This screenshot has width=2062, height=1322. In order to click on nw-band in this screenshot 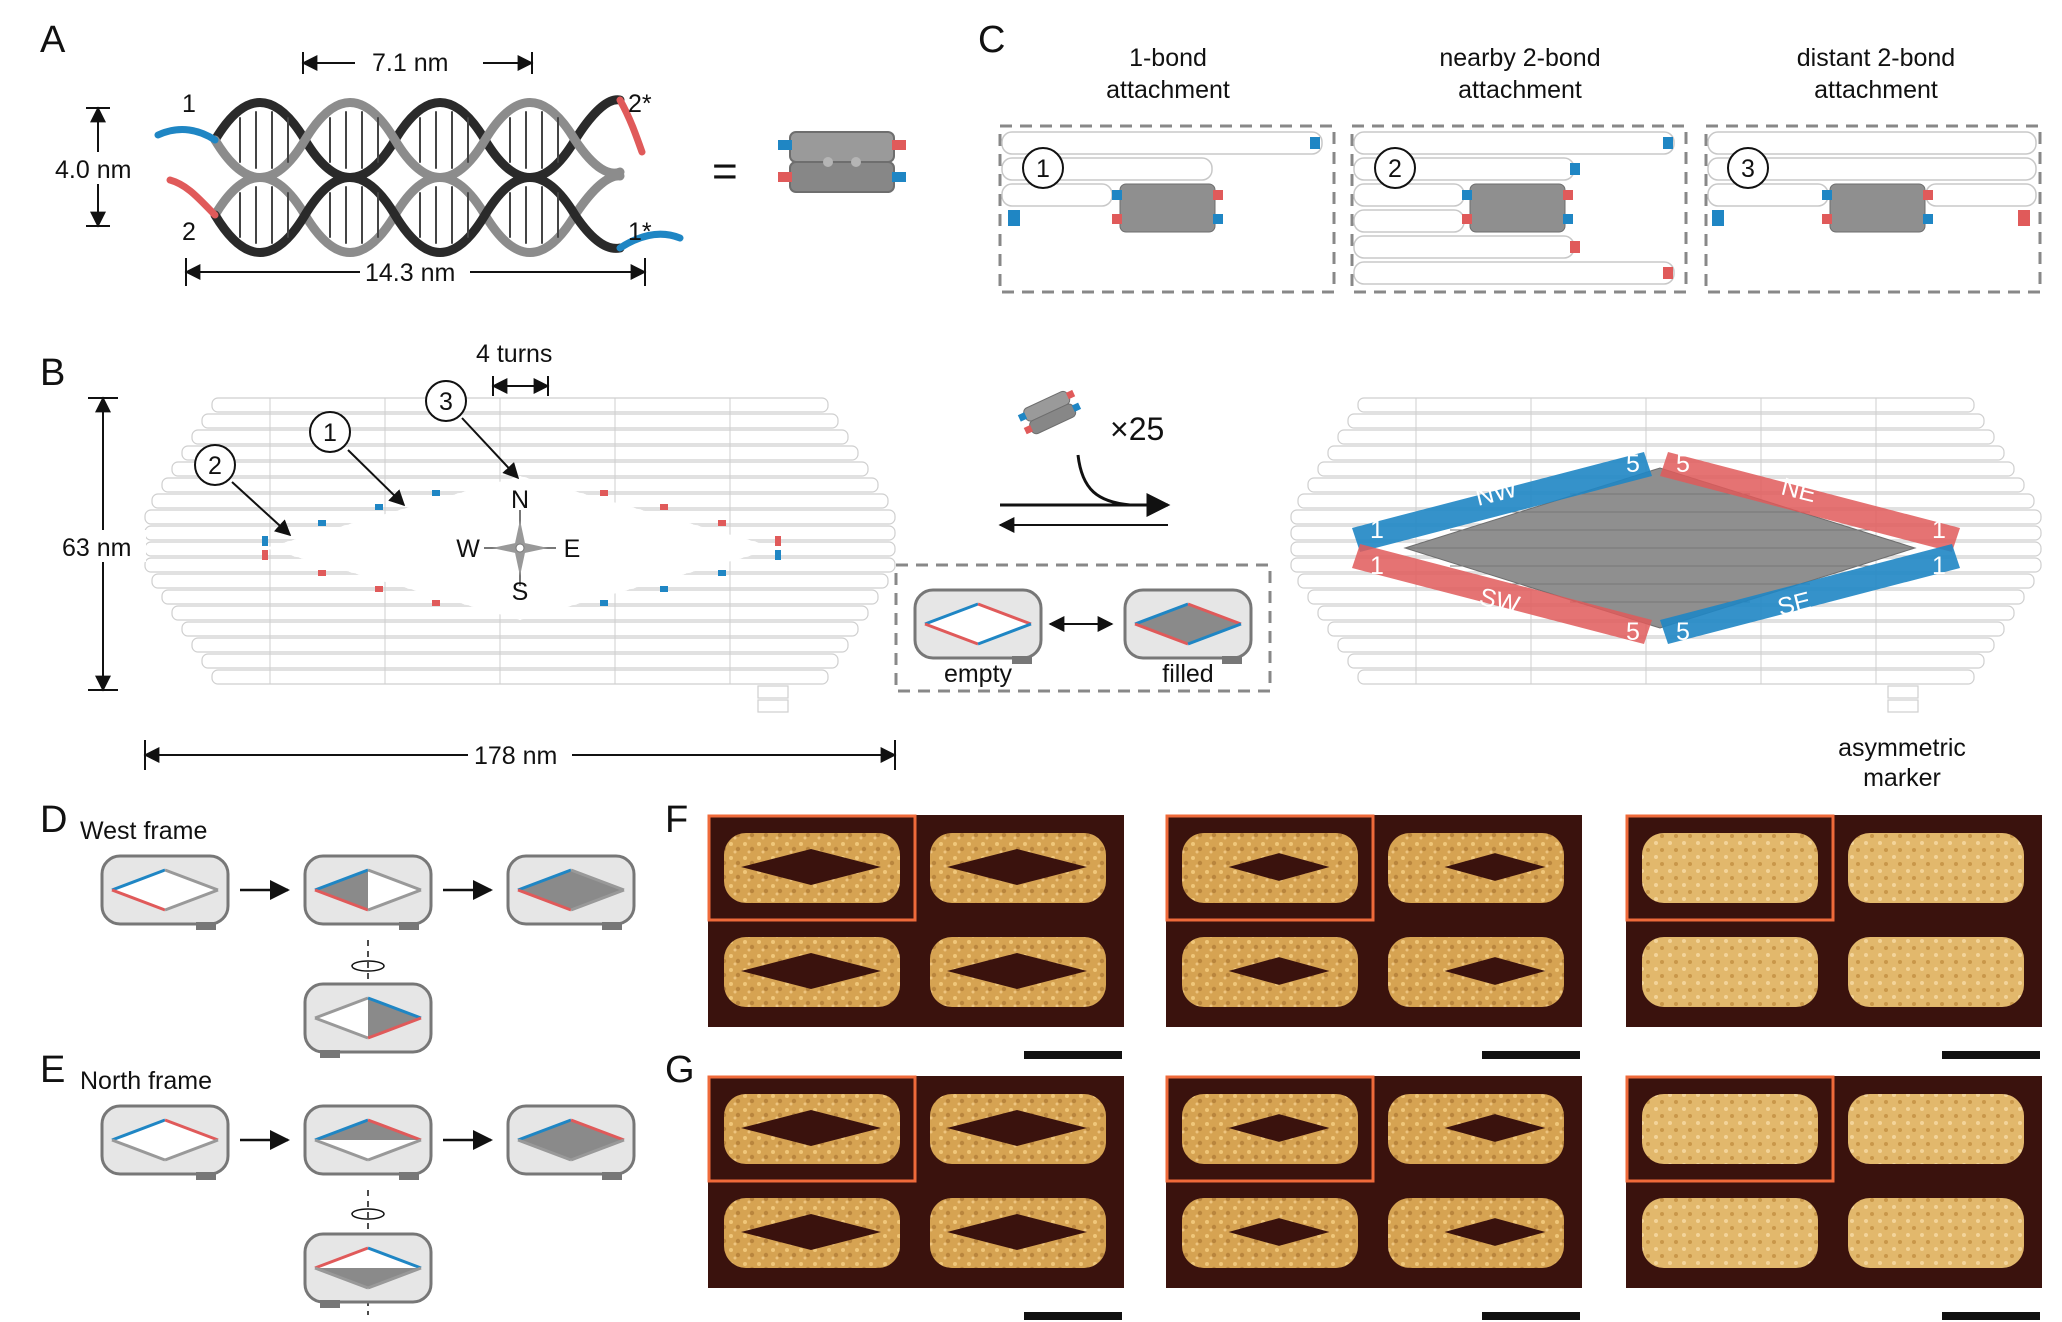, I will do `click(1502, 502)`.